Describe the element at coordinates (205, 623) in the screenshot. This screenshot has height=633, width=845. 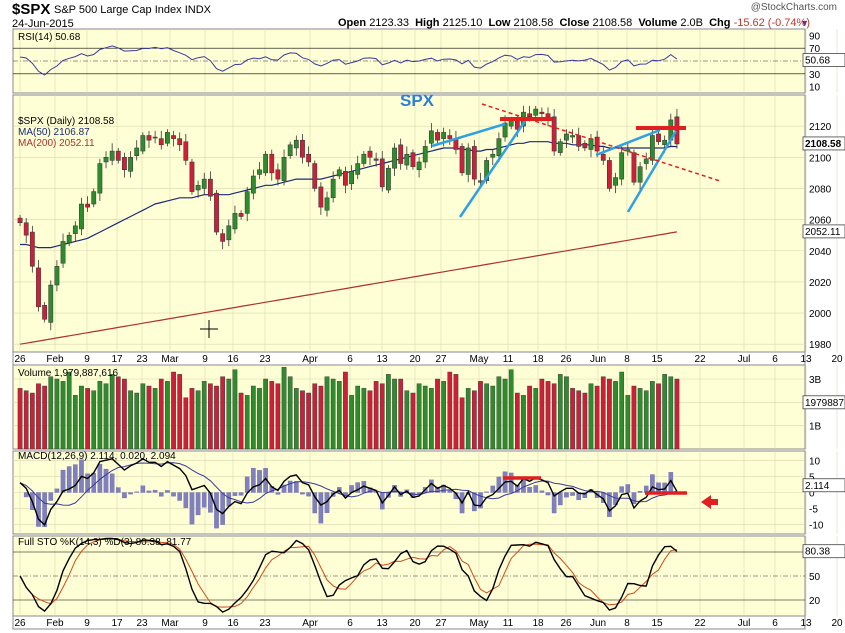
I see `x-tick-label: 9` at that location.